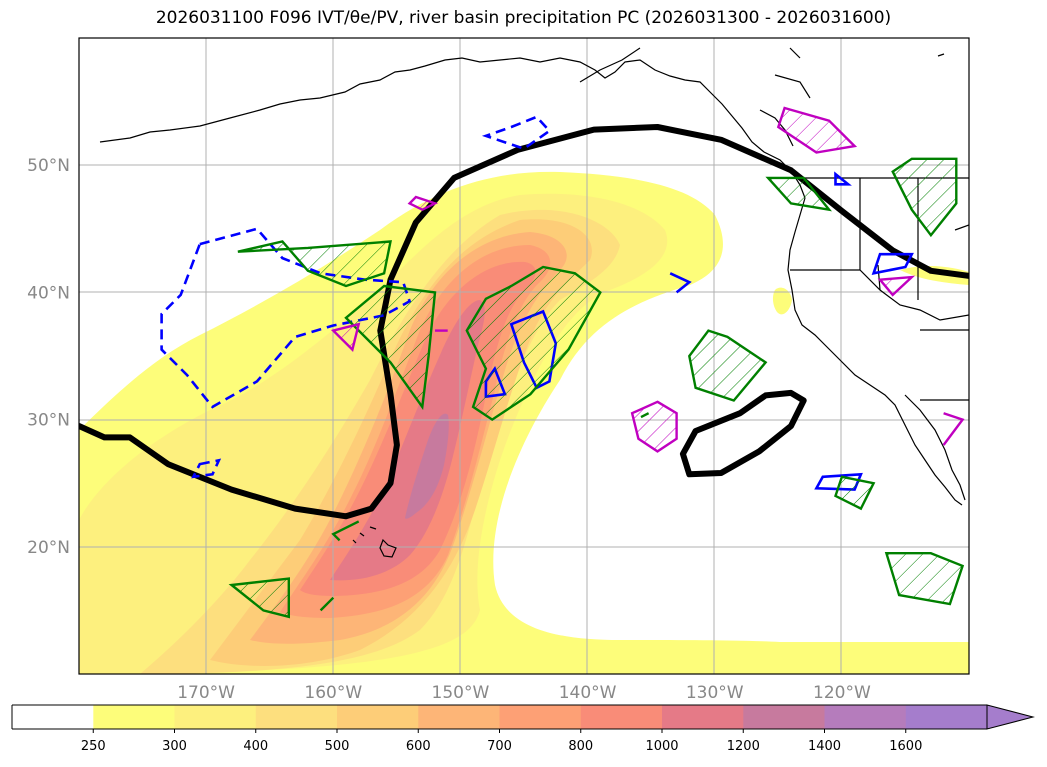 The image size is (1047, 767). What do you see at coordinates (48, 357) in the screenshot?
I see `latitude-tick-labels: 20°N 30°N 40°N 50°N` at bounding box center [48, 357].